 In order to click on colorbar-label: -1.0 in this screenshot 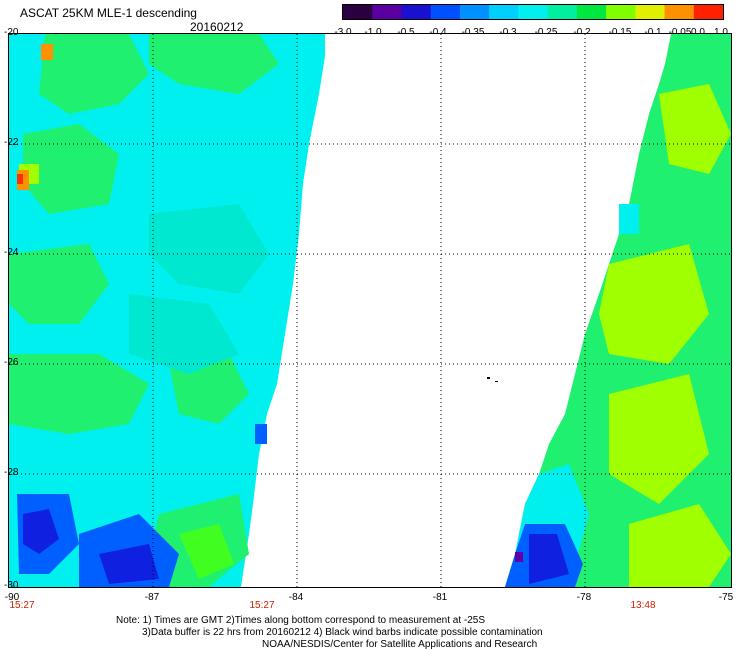, I will do `click(372, 32)`.